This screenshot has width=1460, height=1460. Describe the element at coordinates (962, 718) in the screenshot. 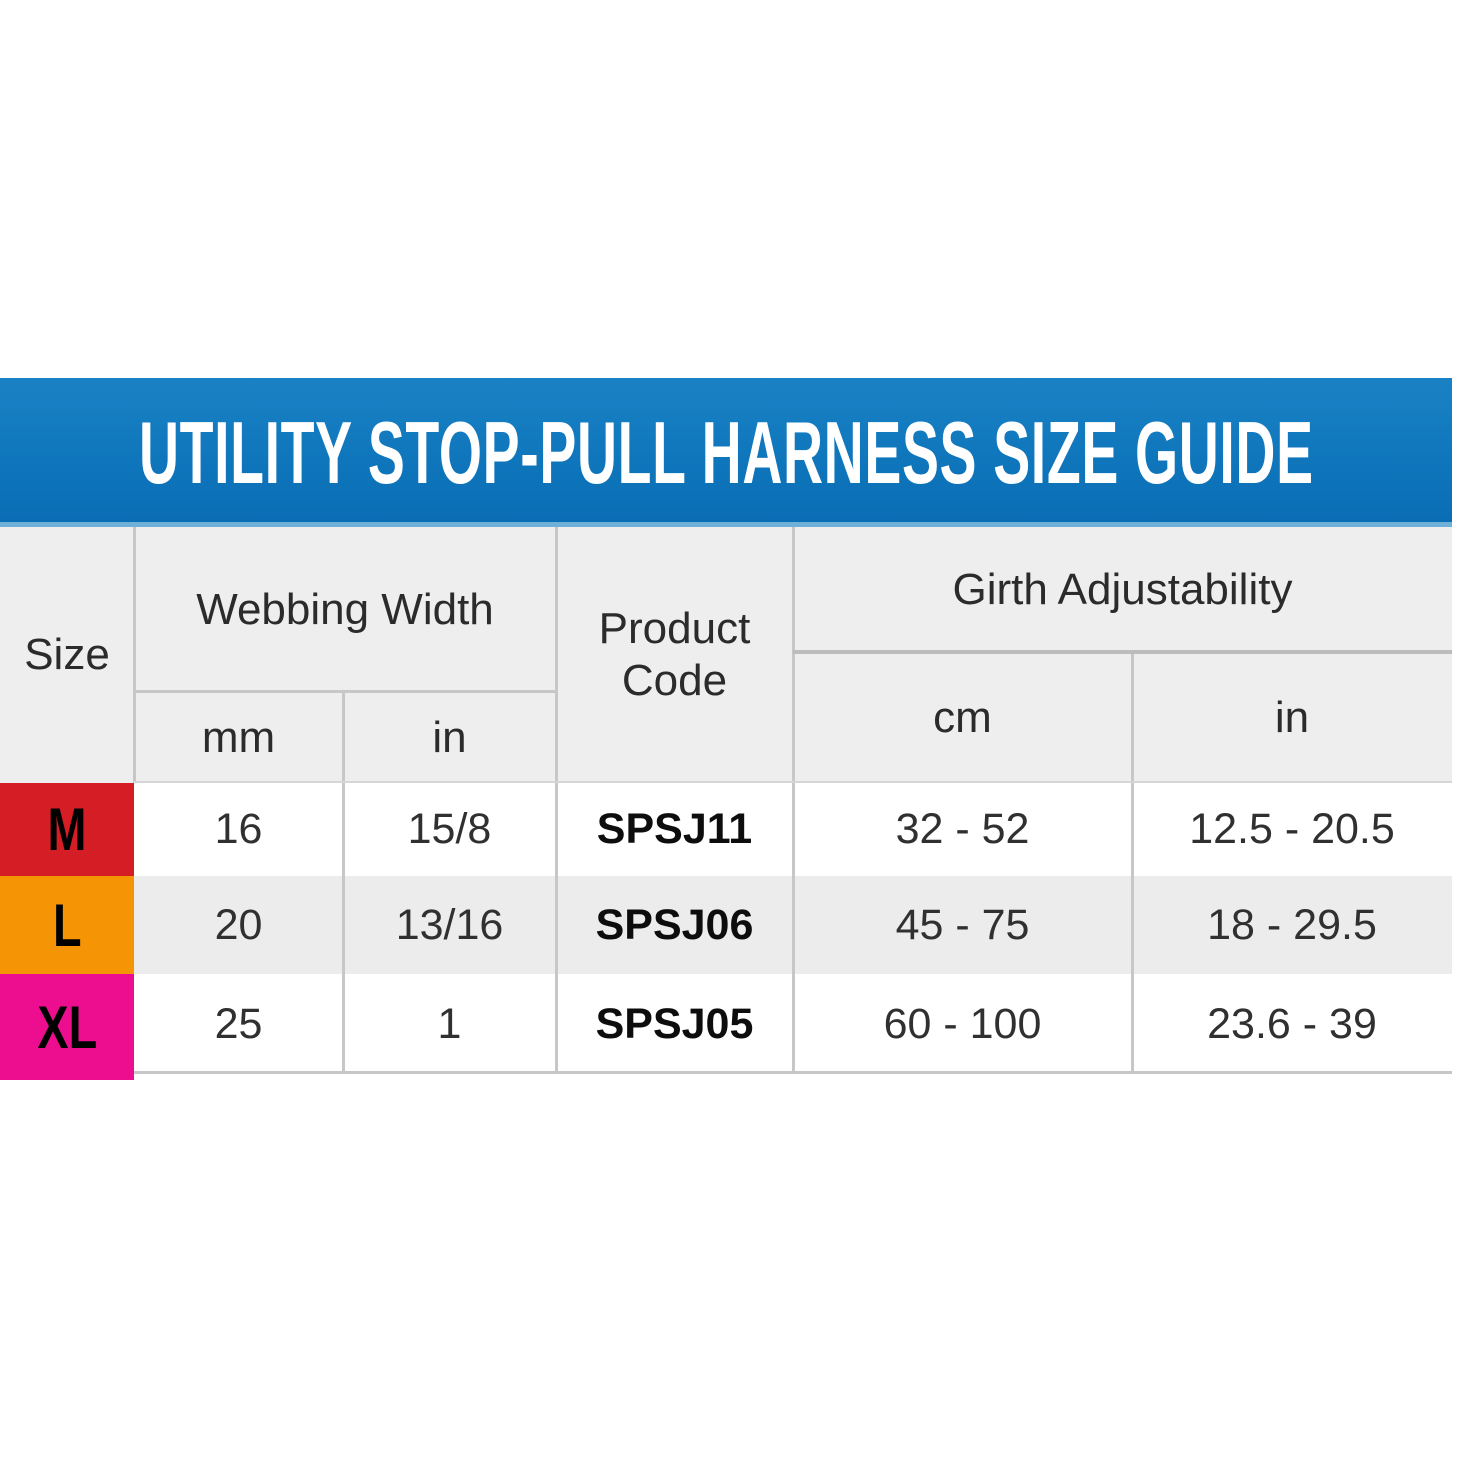

I see `column-header-girth-cm: cm` at that location.